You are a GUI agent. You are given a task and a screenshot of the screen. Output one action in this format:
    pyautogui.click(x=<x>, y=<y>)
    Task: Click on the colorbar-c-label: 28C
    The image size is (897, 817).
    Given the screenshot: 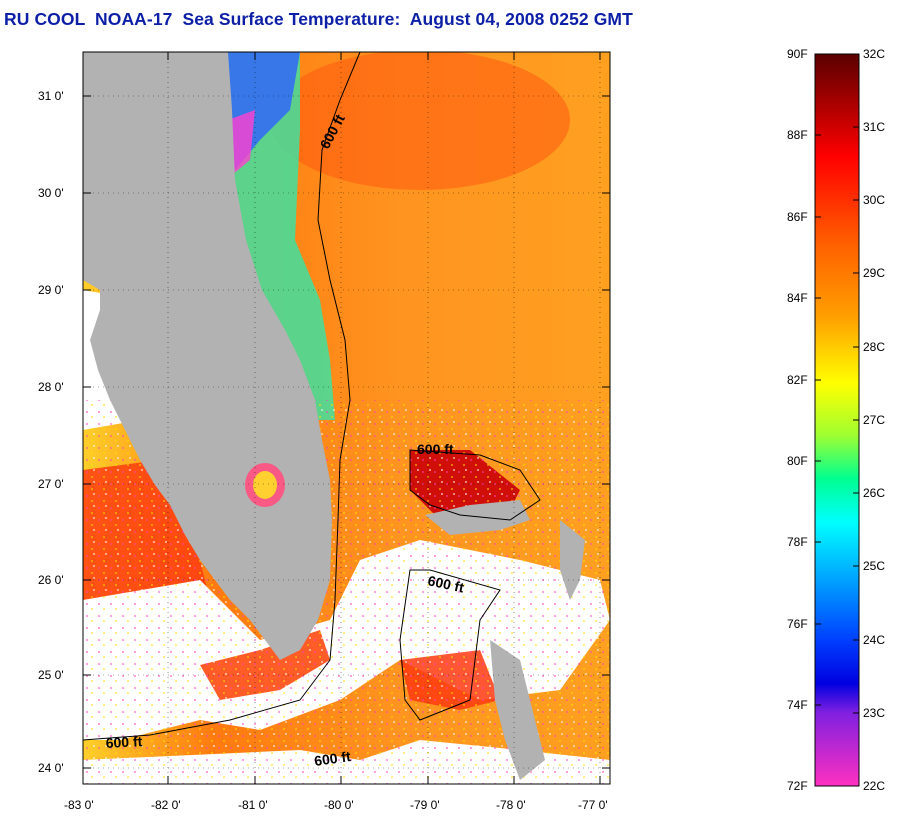 What is the action you would take?
    pyautogui.click(x=874, y=347)
    